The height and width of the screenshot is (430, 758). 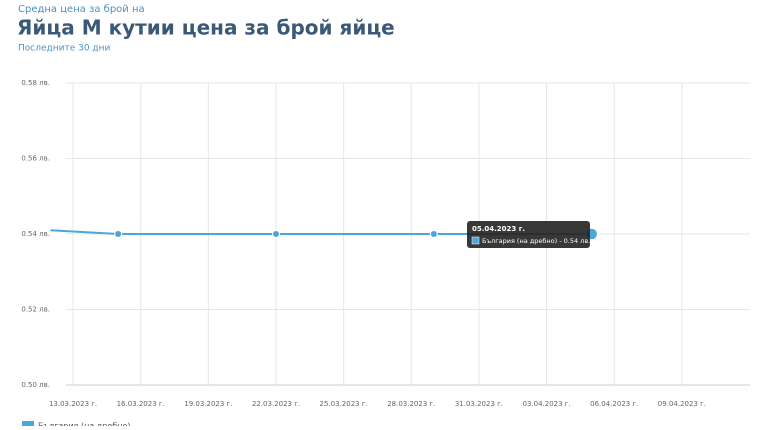 What do you see at coordinates (35, 310) in the screenshot?
I see `y-tick-label: 0.52 лв.` at bounding box center [35, 310].